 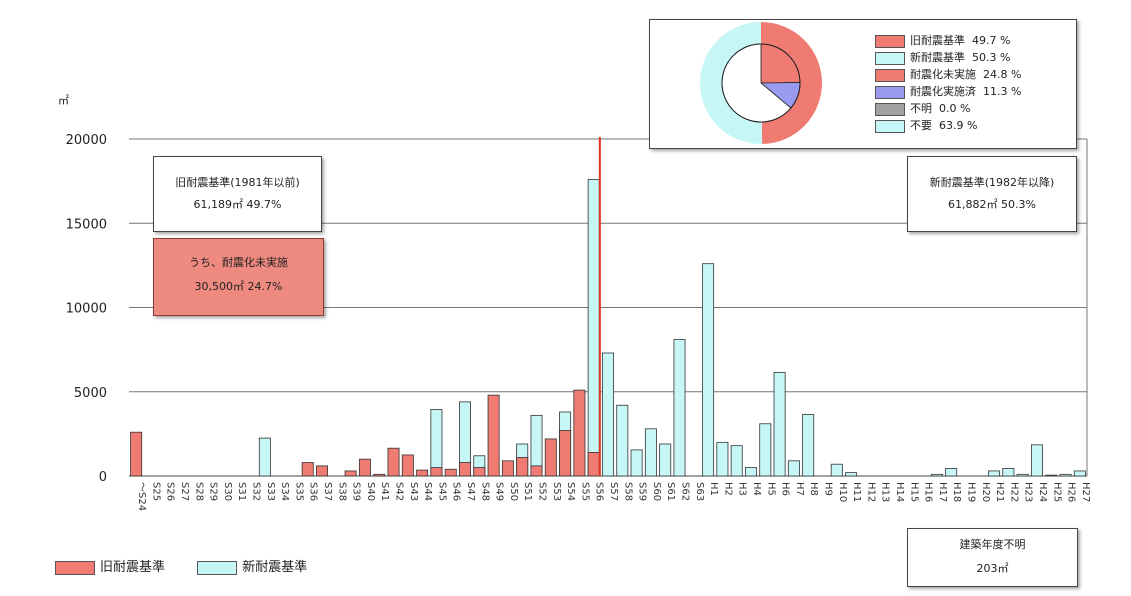 What do you see at coordinates (942, 492) in the screenshot?
I see `x-tick-label: H17` at bounding box center [942, 492].